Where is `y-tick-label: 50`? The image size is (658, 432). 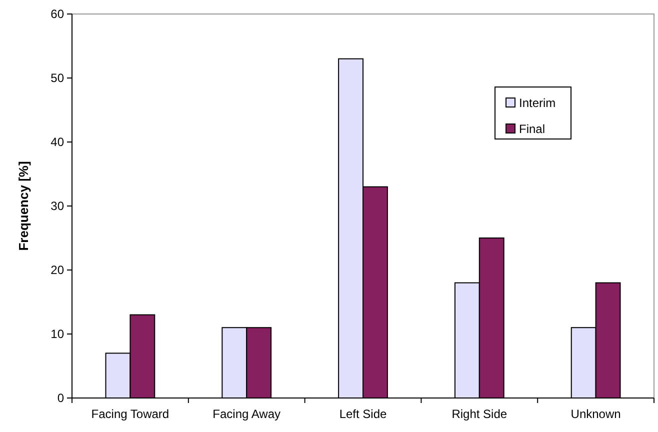
y-tick-label: 50 is located at coordinates (57, 78).